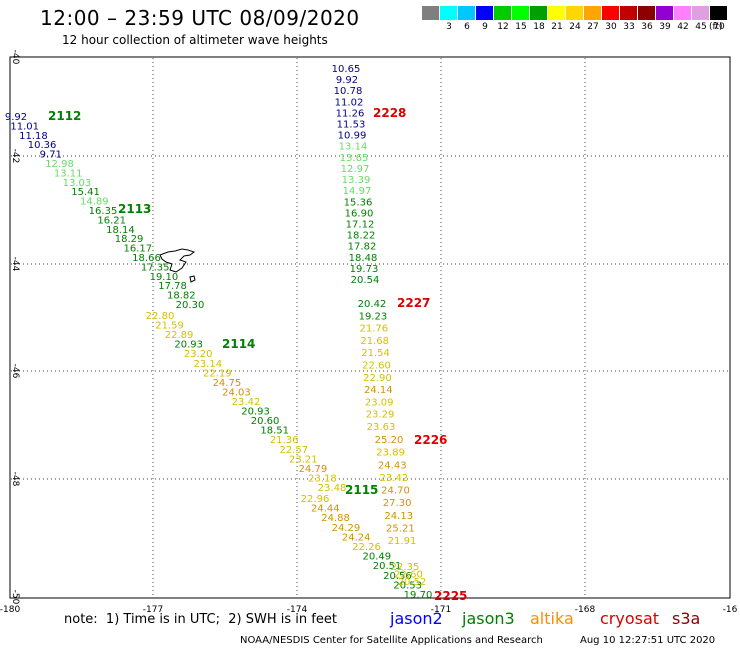 This screenshot has width=740, height=650. Describe the element at coordinates (397, 503) in the screenshot. I see `wave-height-value: 27.30` at that location.